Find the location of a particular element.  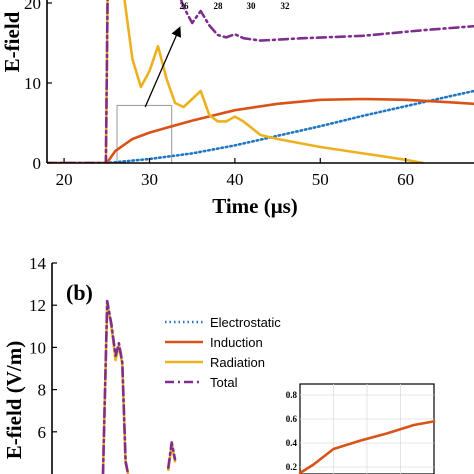

panel-a-x-tick-label: 40 is located at coordinates (234, 179).